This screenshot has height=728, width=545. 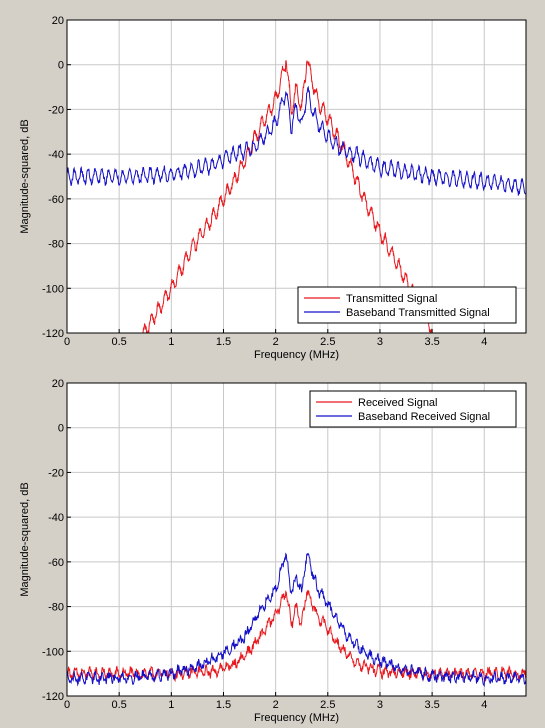 I want to click on legend-label-1: Baseband Received Signal, so click(x=424, y=417).